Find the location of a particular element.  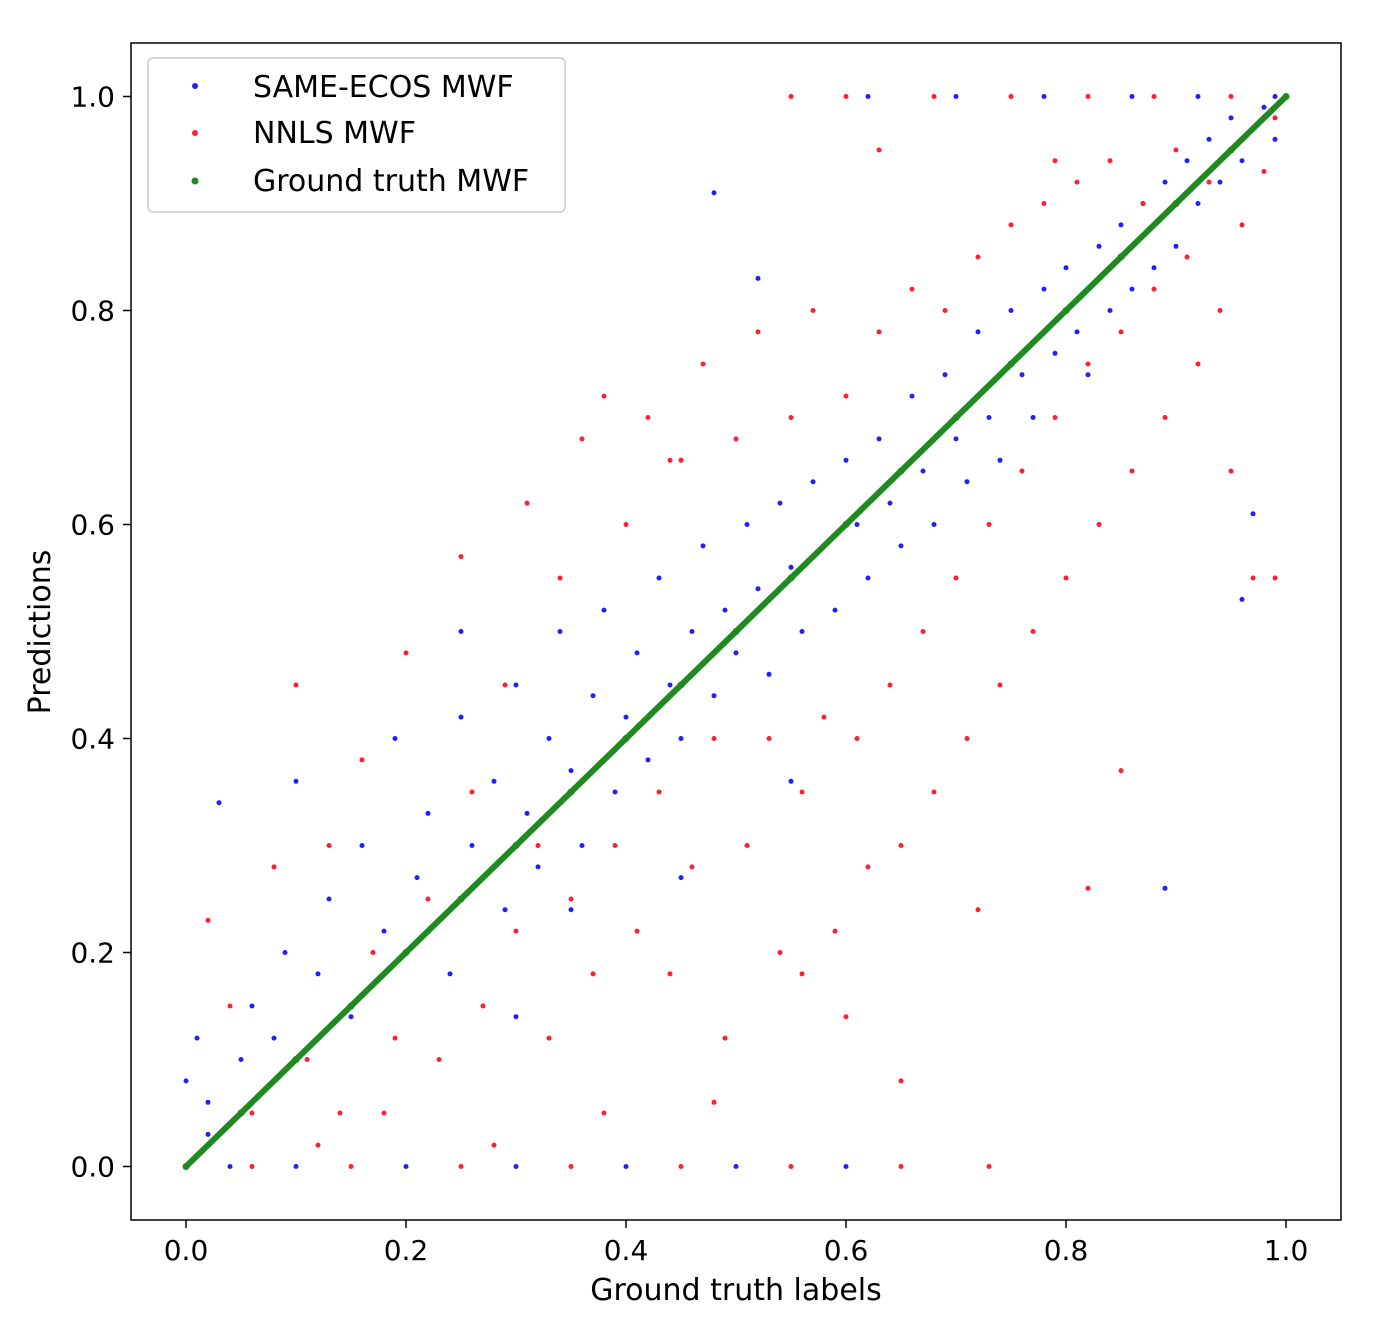

x-tick-label-2: 0.4 is located at coordinates (626, 1250).